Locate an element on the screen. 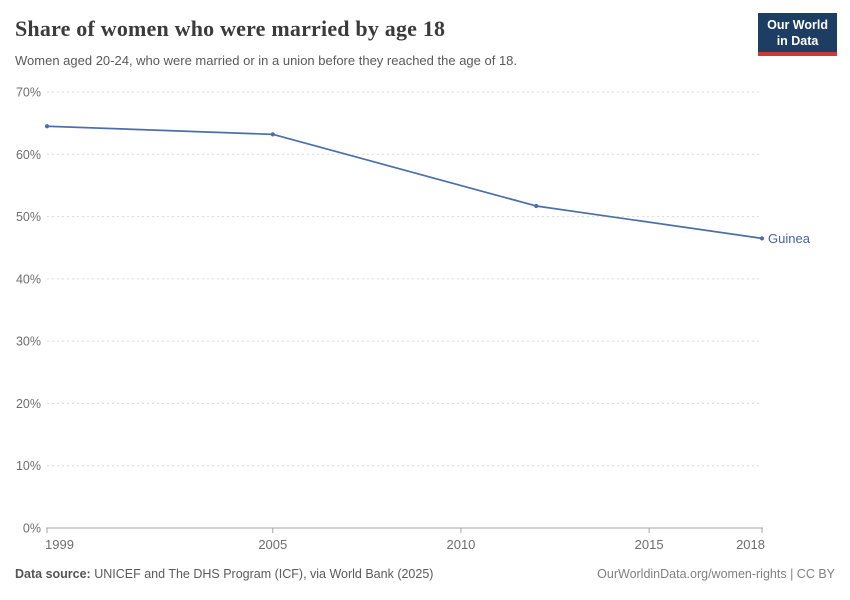  x-tick-label: 1999 is located at coordinates (59, 544).